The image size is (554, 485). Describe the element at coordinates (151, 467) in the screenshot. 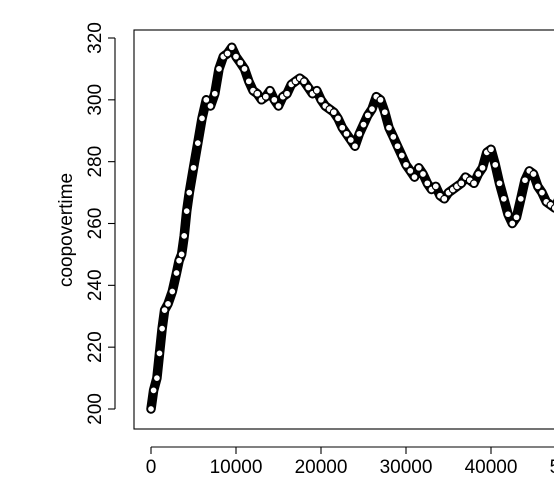

I see `x-tick-label: 0` at that location.